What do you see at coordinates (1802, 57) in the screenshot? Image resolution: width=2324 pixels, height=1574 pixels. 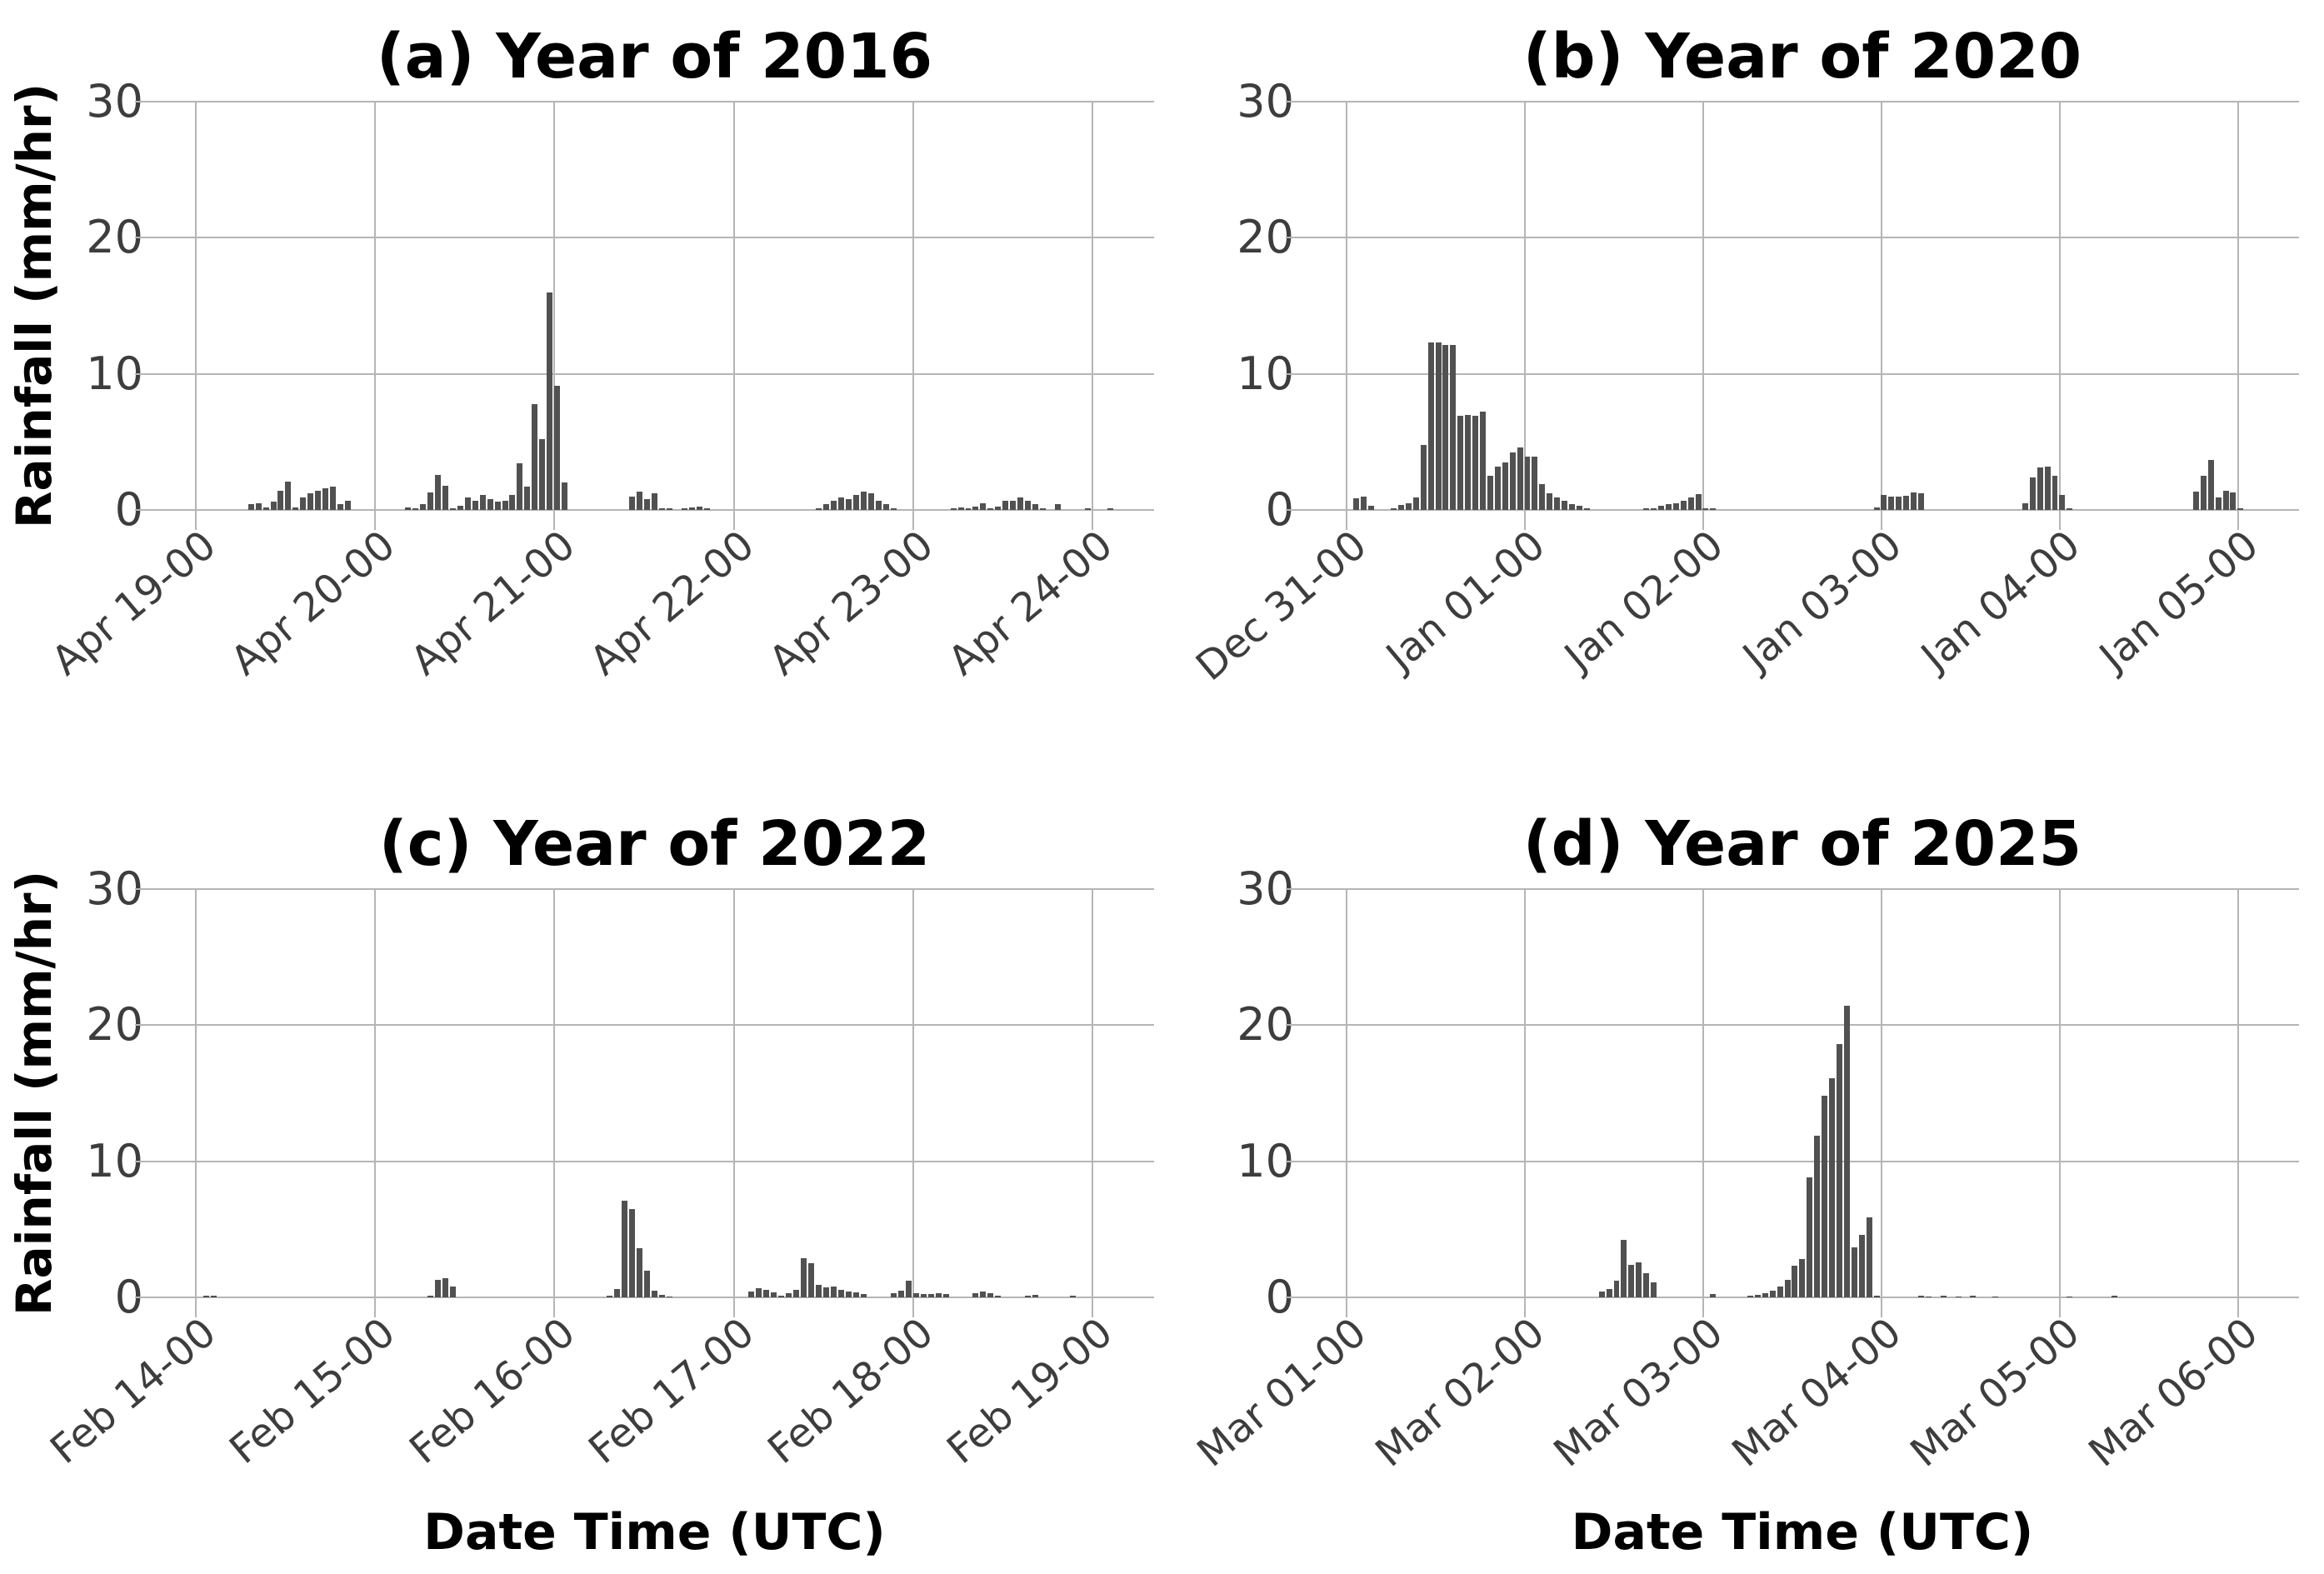 I see `subplot-b-title: (b) Year of 2020` at bounding box center [1802, 57].